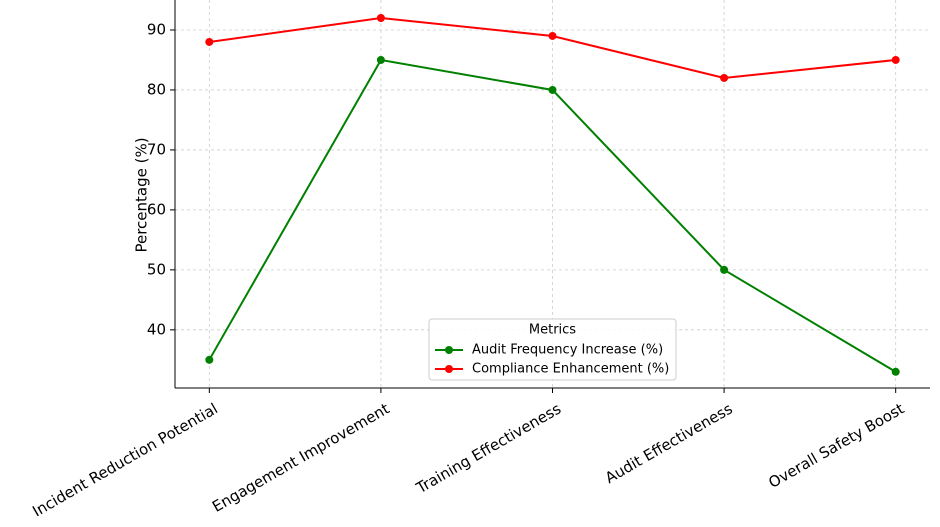  Describe the element at coordinates (567, 350) in the screenshot. I see `legend-label: Audit Frequency Increase (%)` at that location.